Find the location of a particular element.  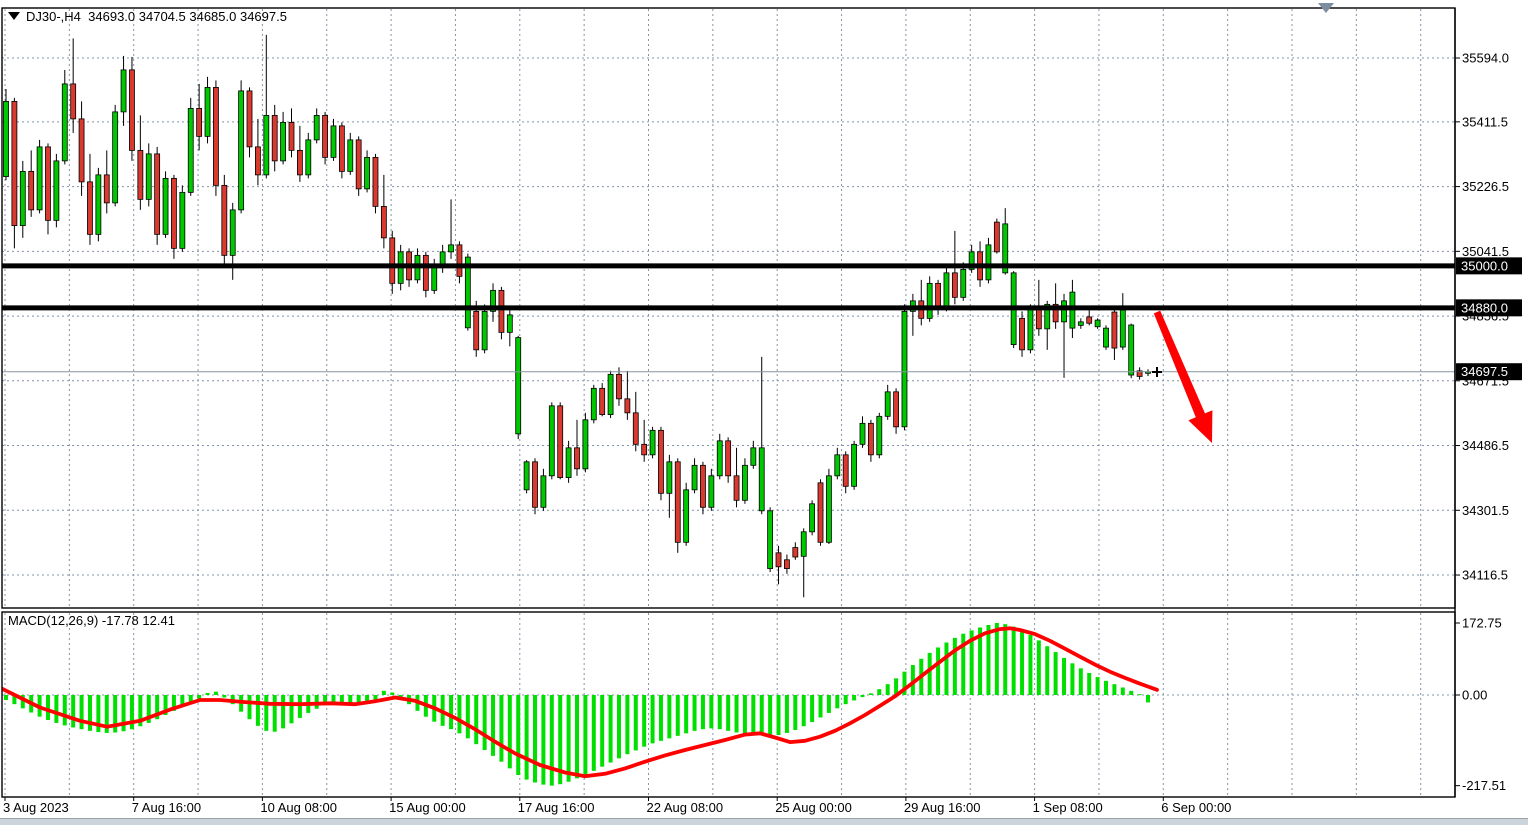

chart-shift-marker-icon is located at coordinates (1326, 8).